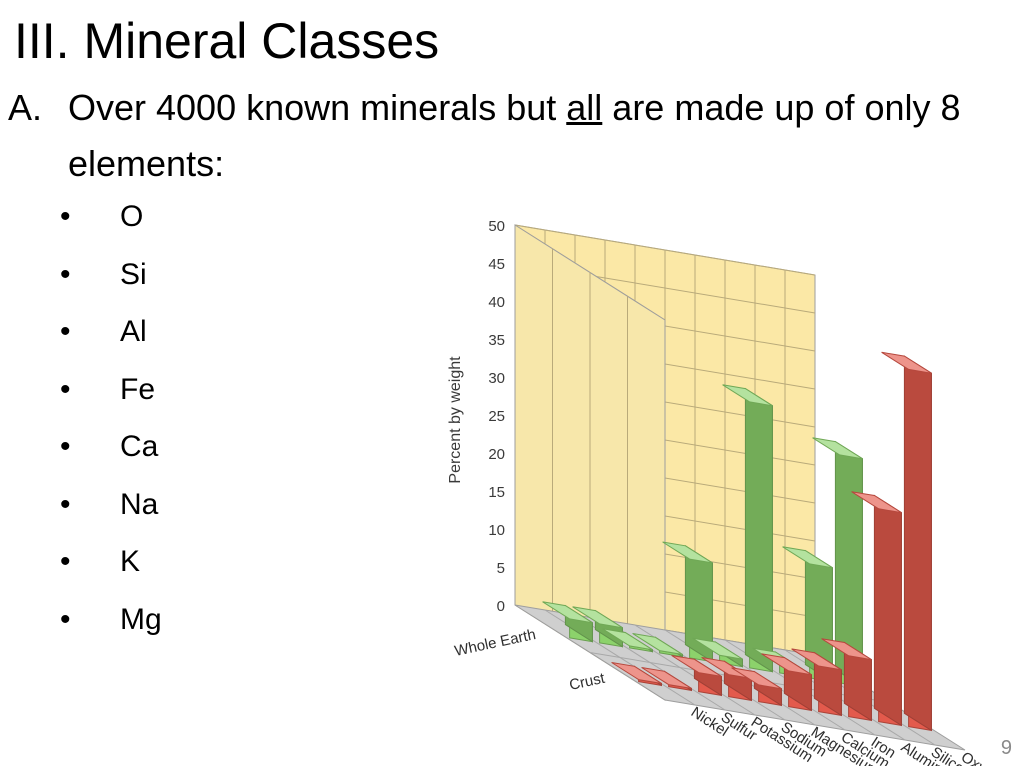 The width and height of the screenshot is (1024, 768). I want to click on y-tick-label: 30, so click(496, 378).